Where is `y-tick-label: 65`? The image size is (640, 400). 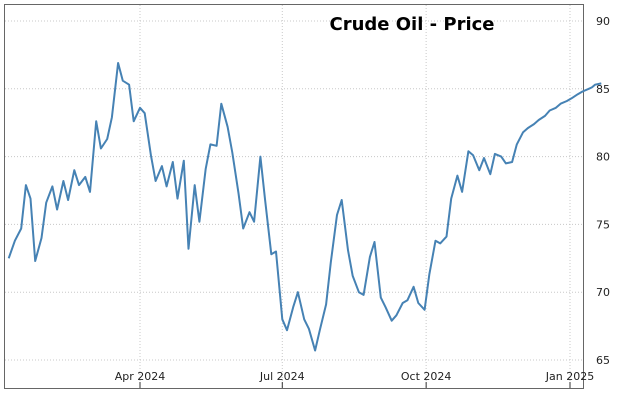
y-tick-label: 65 is located at coordinates (603, 360).